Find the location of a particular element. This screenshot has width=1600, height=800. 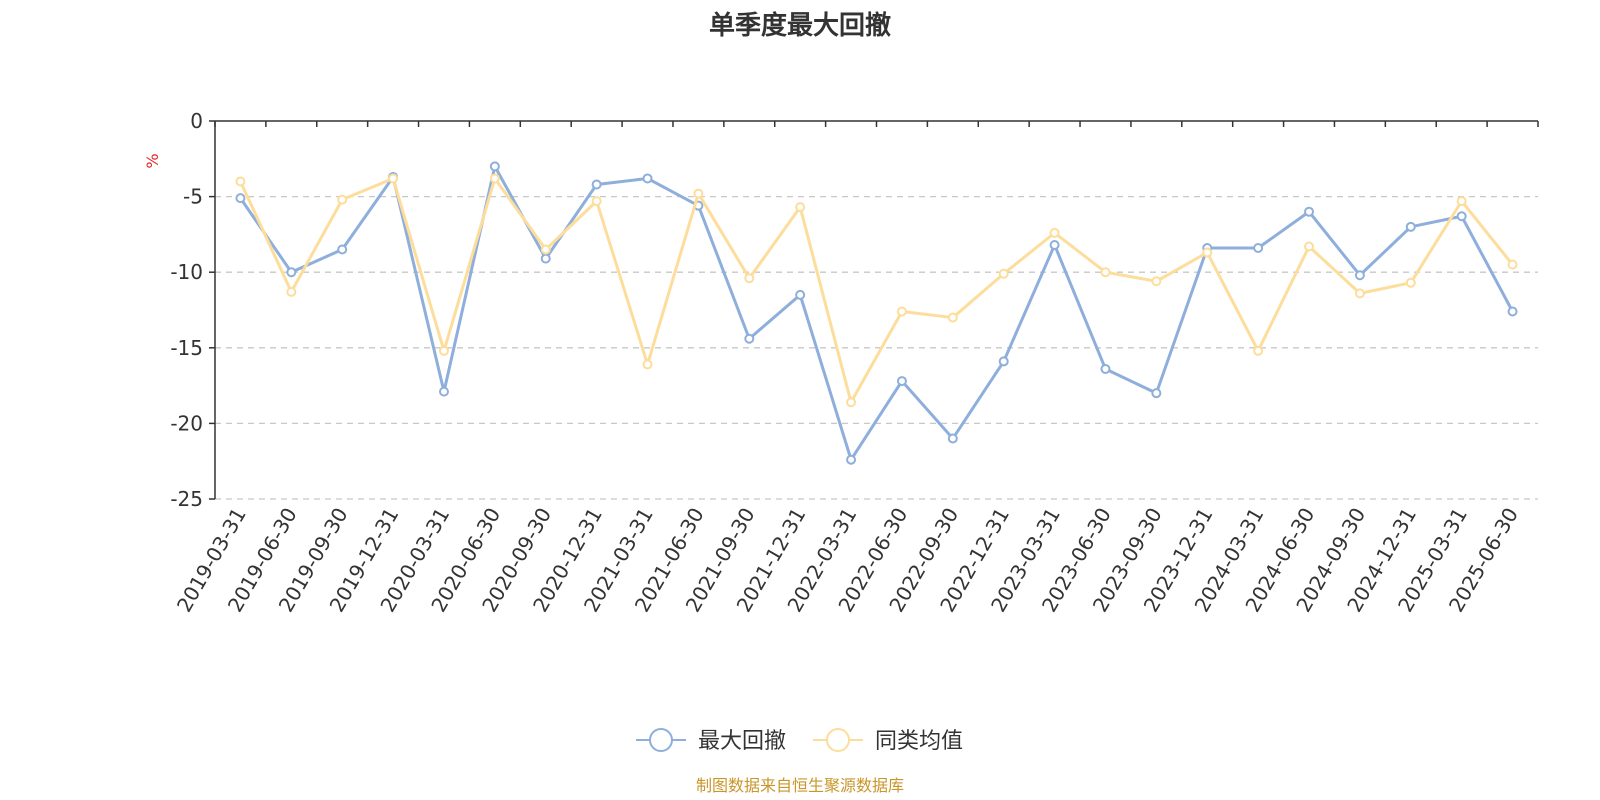

y-axis-label: % is located at coordinates (152, 160).